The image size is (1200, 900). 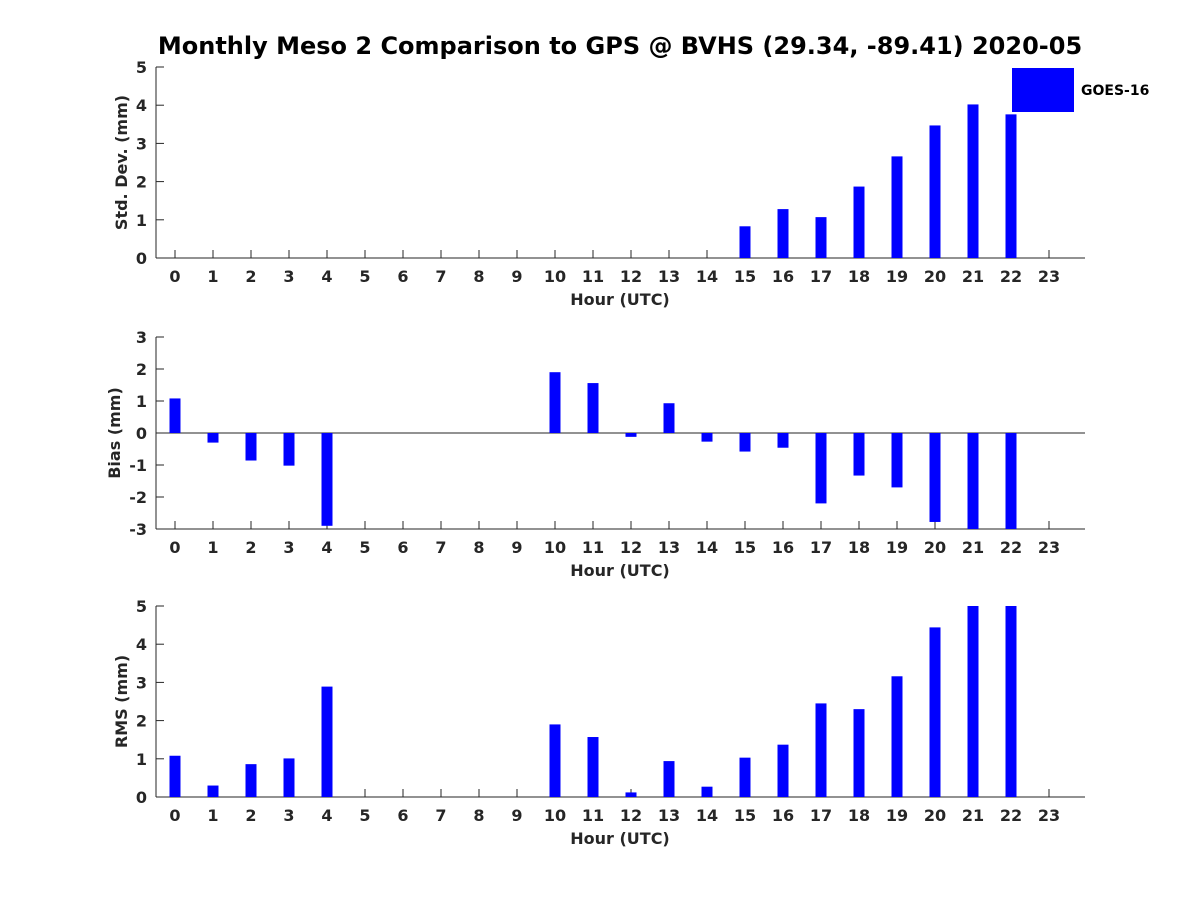 I want to click on y-tick-label: 5, so click(x=141, y=606).